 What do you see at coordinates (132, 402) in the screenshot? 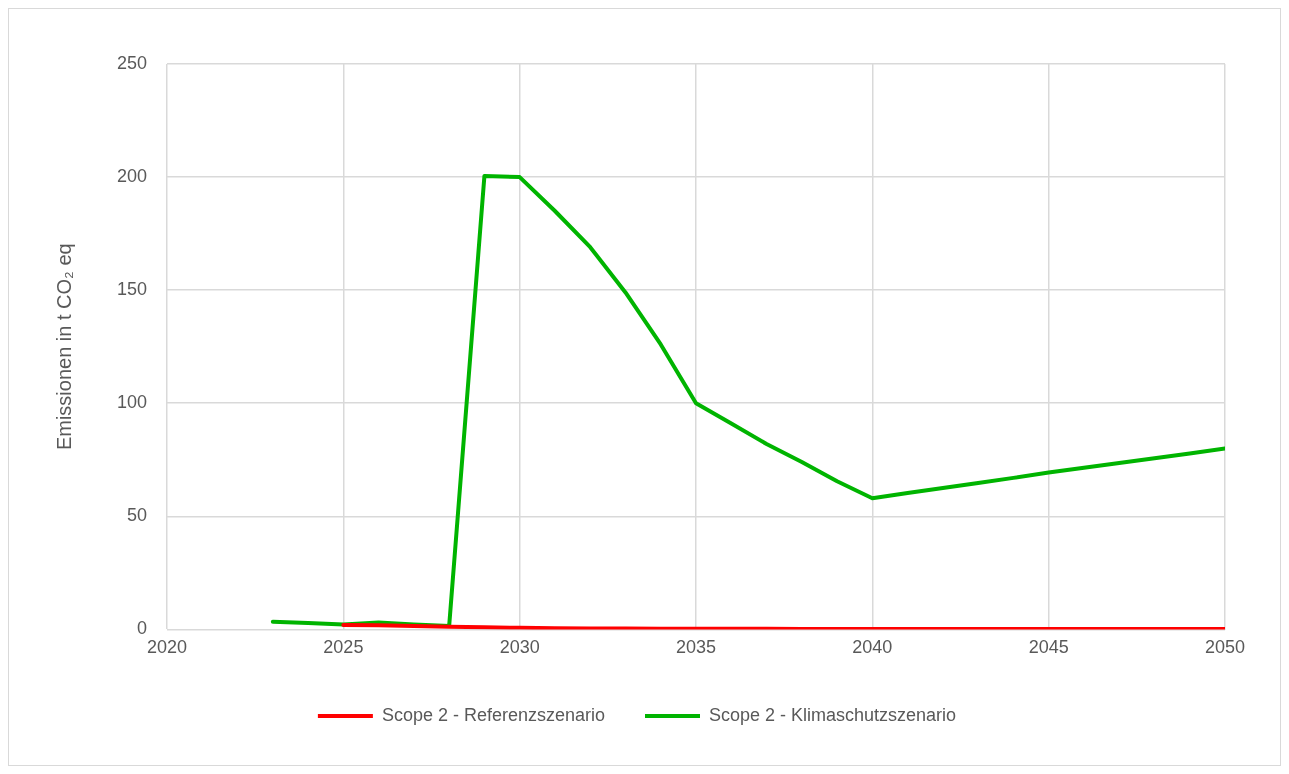
I see `y-tick-label: 100` at bounding box center [132, 402].